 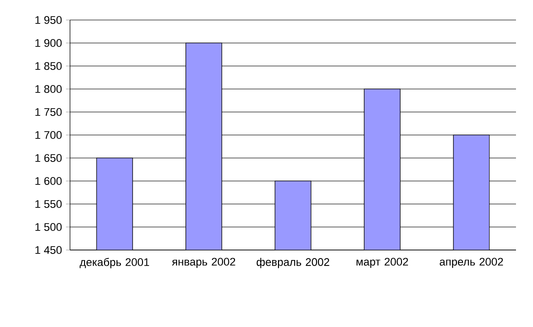 I want to click on x-tick-label: март 2002, so click(x=382, y=263).